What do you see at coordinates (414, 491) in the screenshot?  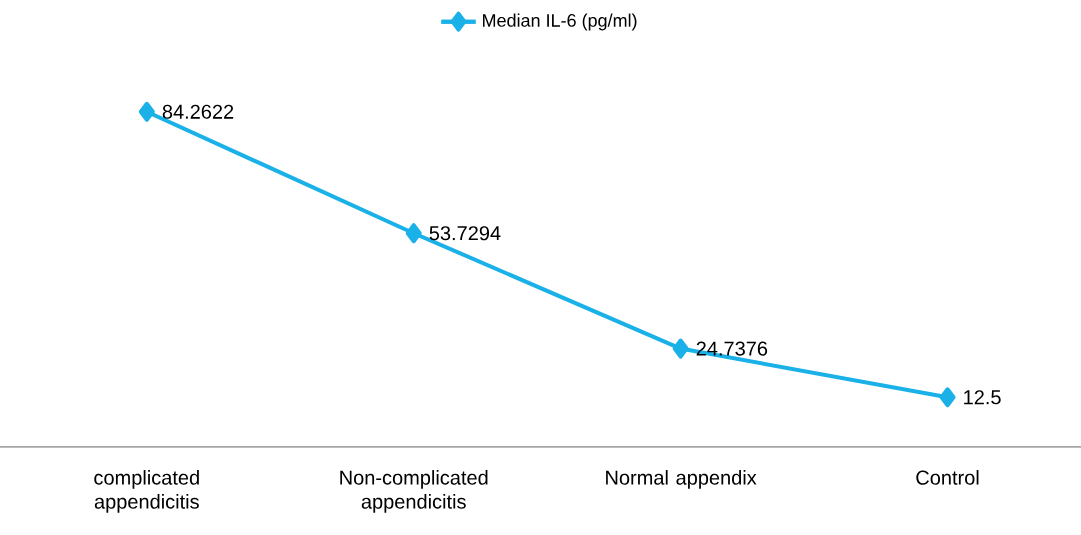 I see `x-tick-label: Non-complicated appendicitis` at bounding box center [414, 491].